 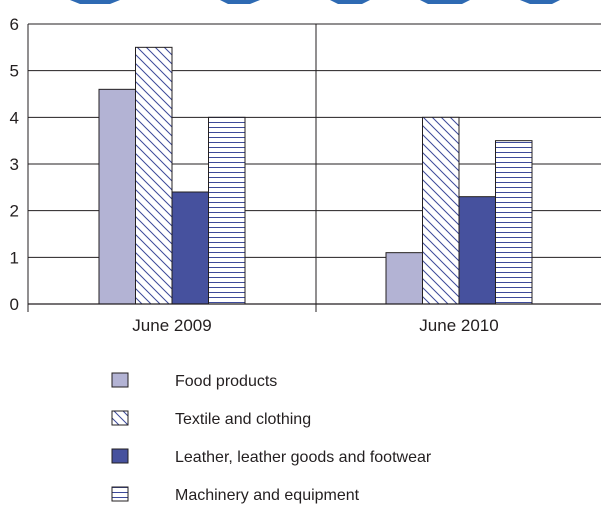 What do you see at coordinates (14, 71) in the screenshot?
I see `y-tick-label-5: 5` at bounding box center [14, 71].